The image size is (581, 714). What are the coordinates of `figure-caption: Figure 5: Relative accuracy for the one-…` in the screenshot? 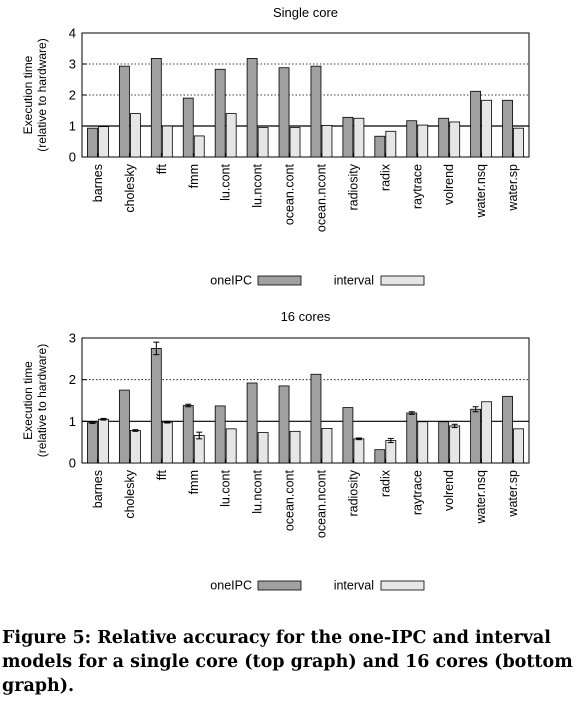 It's located at (287, 662).